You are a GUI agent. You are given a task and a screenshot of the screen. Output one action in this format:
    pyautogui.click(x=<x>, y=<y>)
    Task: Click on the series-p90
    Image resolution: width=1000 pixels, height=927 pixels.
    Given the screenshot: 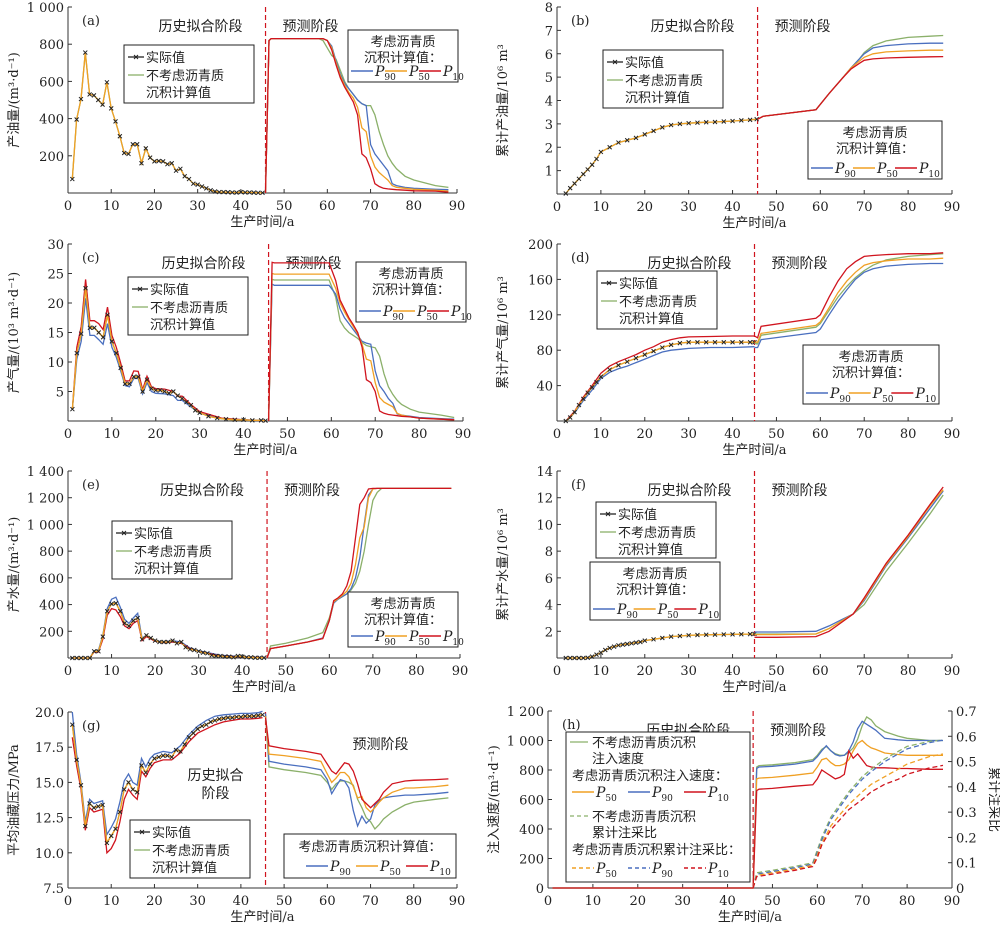 What is the action you would take?
    pyautogui.click(x=356, y=770)
    